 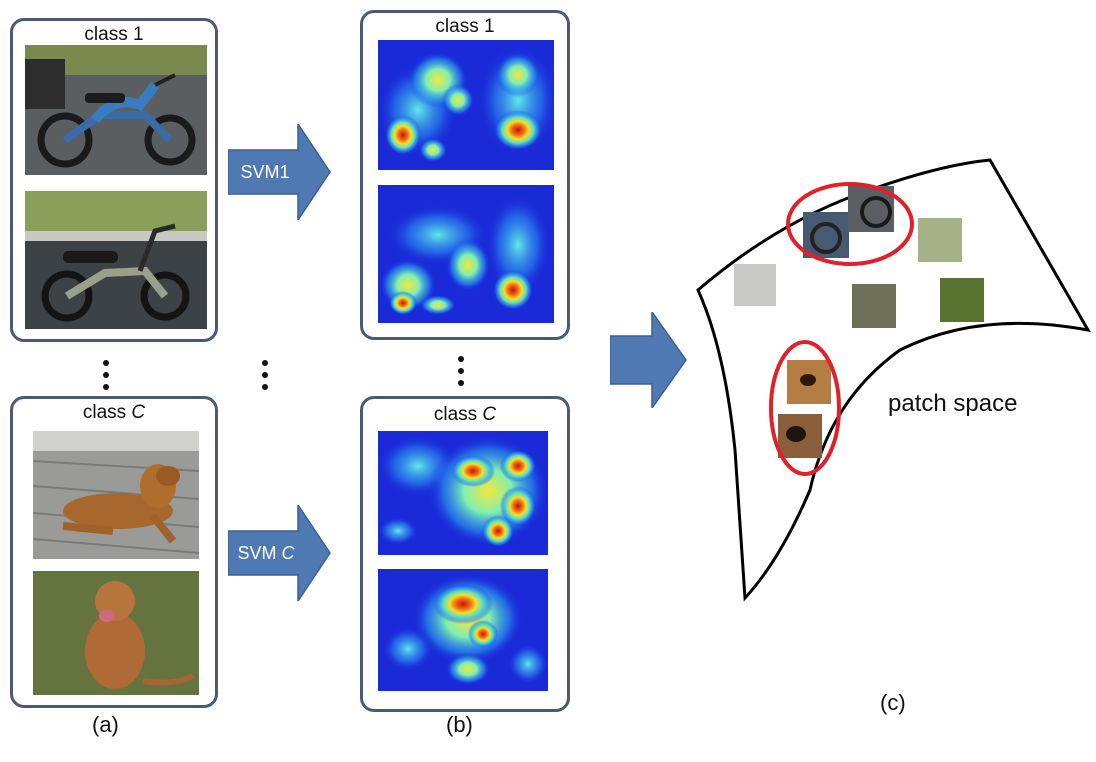 What do you see at coordinates (461, 371) in the screenshot?
I see `vertical-ellipsis-b` at bounding box center [461, 371].